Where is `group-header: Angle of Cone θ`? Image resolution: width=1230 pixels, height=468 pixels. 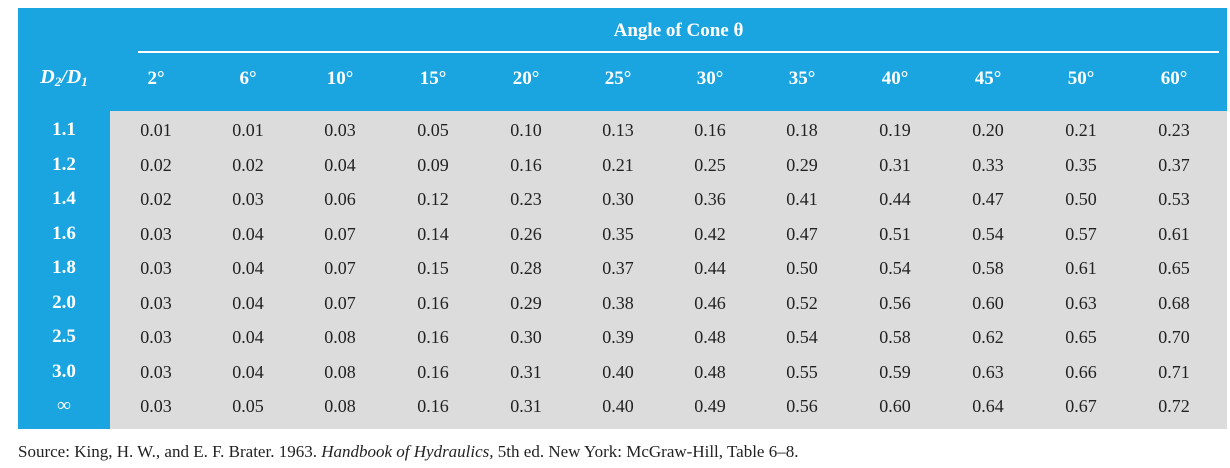 group-header: Angle of Cone θ is located at coordinates (678, 30).